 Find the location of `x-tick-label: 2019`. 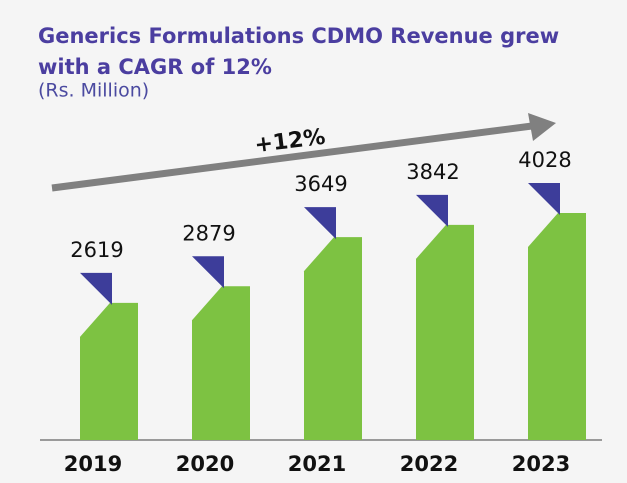

x-tick-label: 2019 is located at coordinates (93, 464).